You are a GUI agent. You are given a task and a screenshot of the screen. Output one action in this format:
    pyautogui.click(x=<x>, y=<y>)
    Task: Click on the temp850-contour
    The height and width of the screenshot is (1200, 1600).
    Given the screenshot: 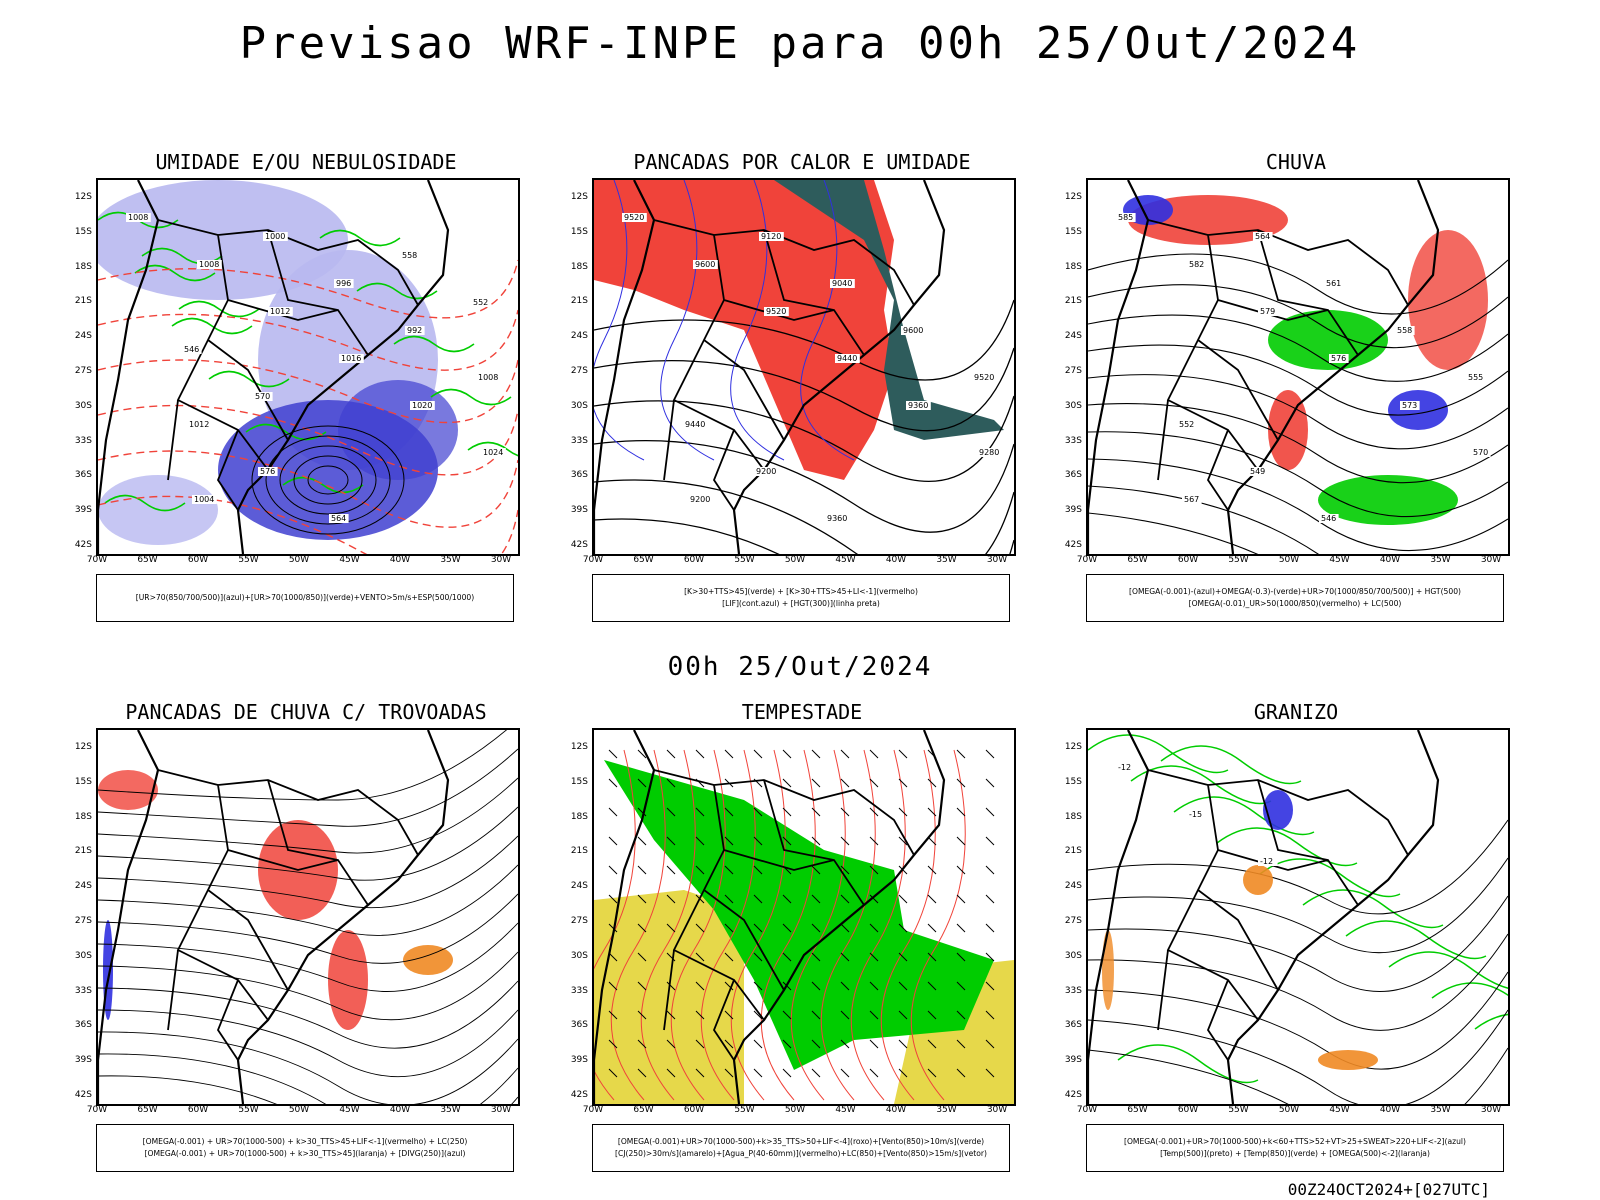 What is the action you would take?
    pyautogui.click(x=1188, y=1064)
    